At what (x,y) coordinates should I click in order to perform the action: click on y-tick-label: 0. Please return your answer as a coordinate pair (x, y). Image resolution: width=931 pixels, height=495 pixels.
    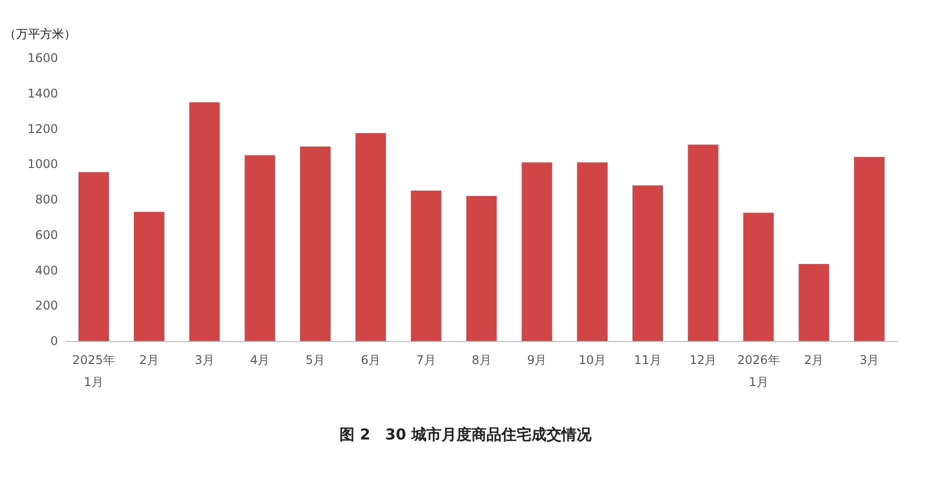
    Looking at the image, I should click on (54, 341).